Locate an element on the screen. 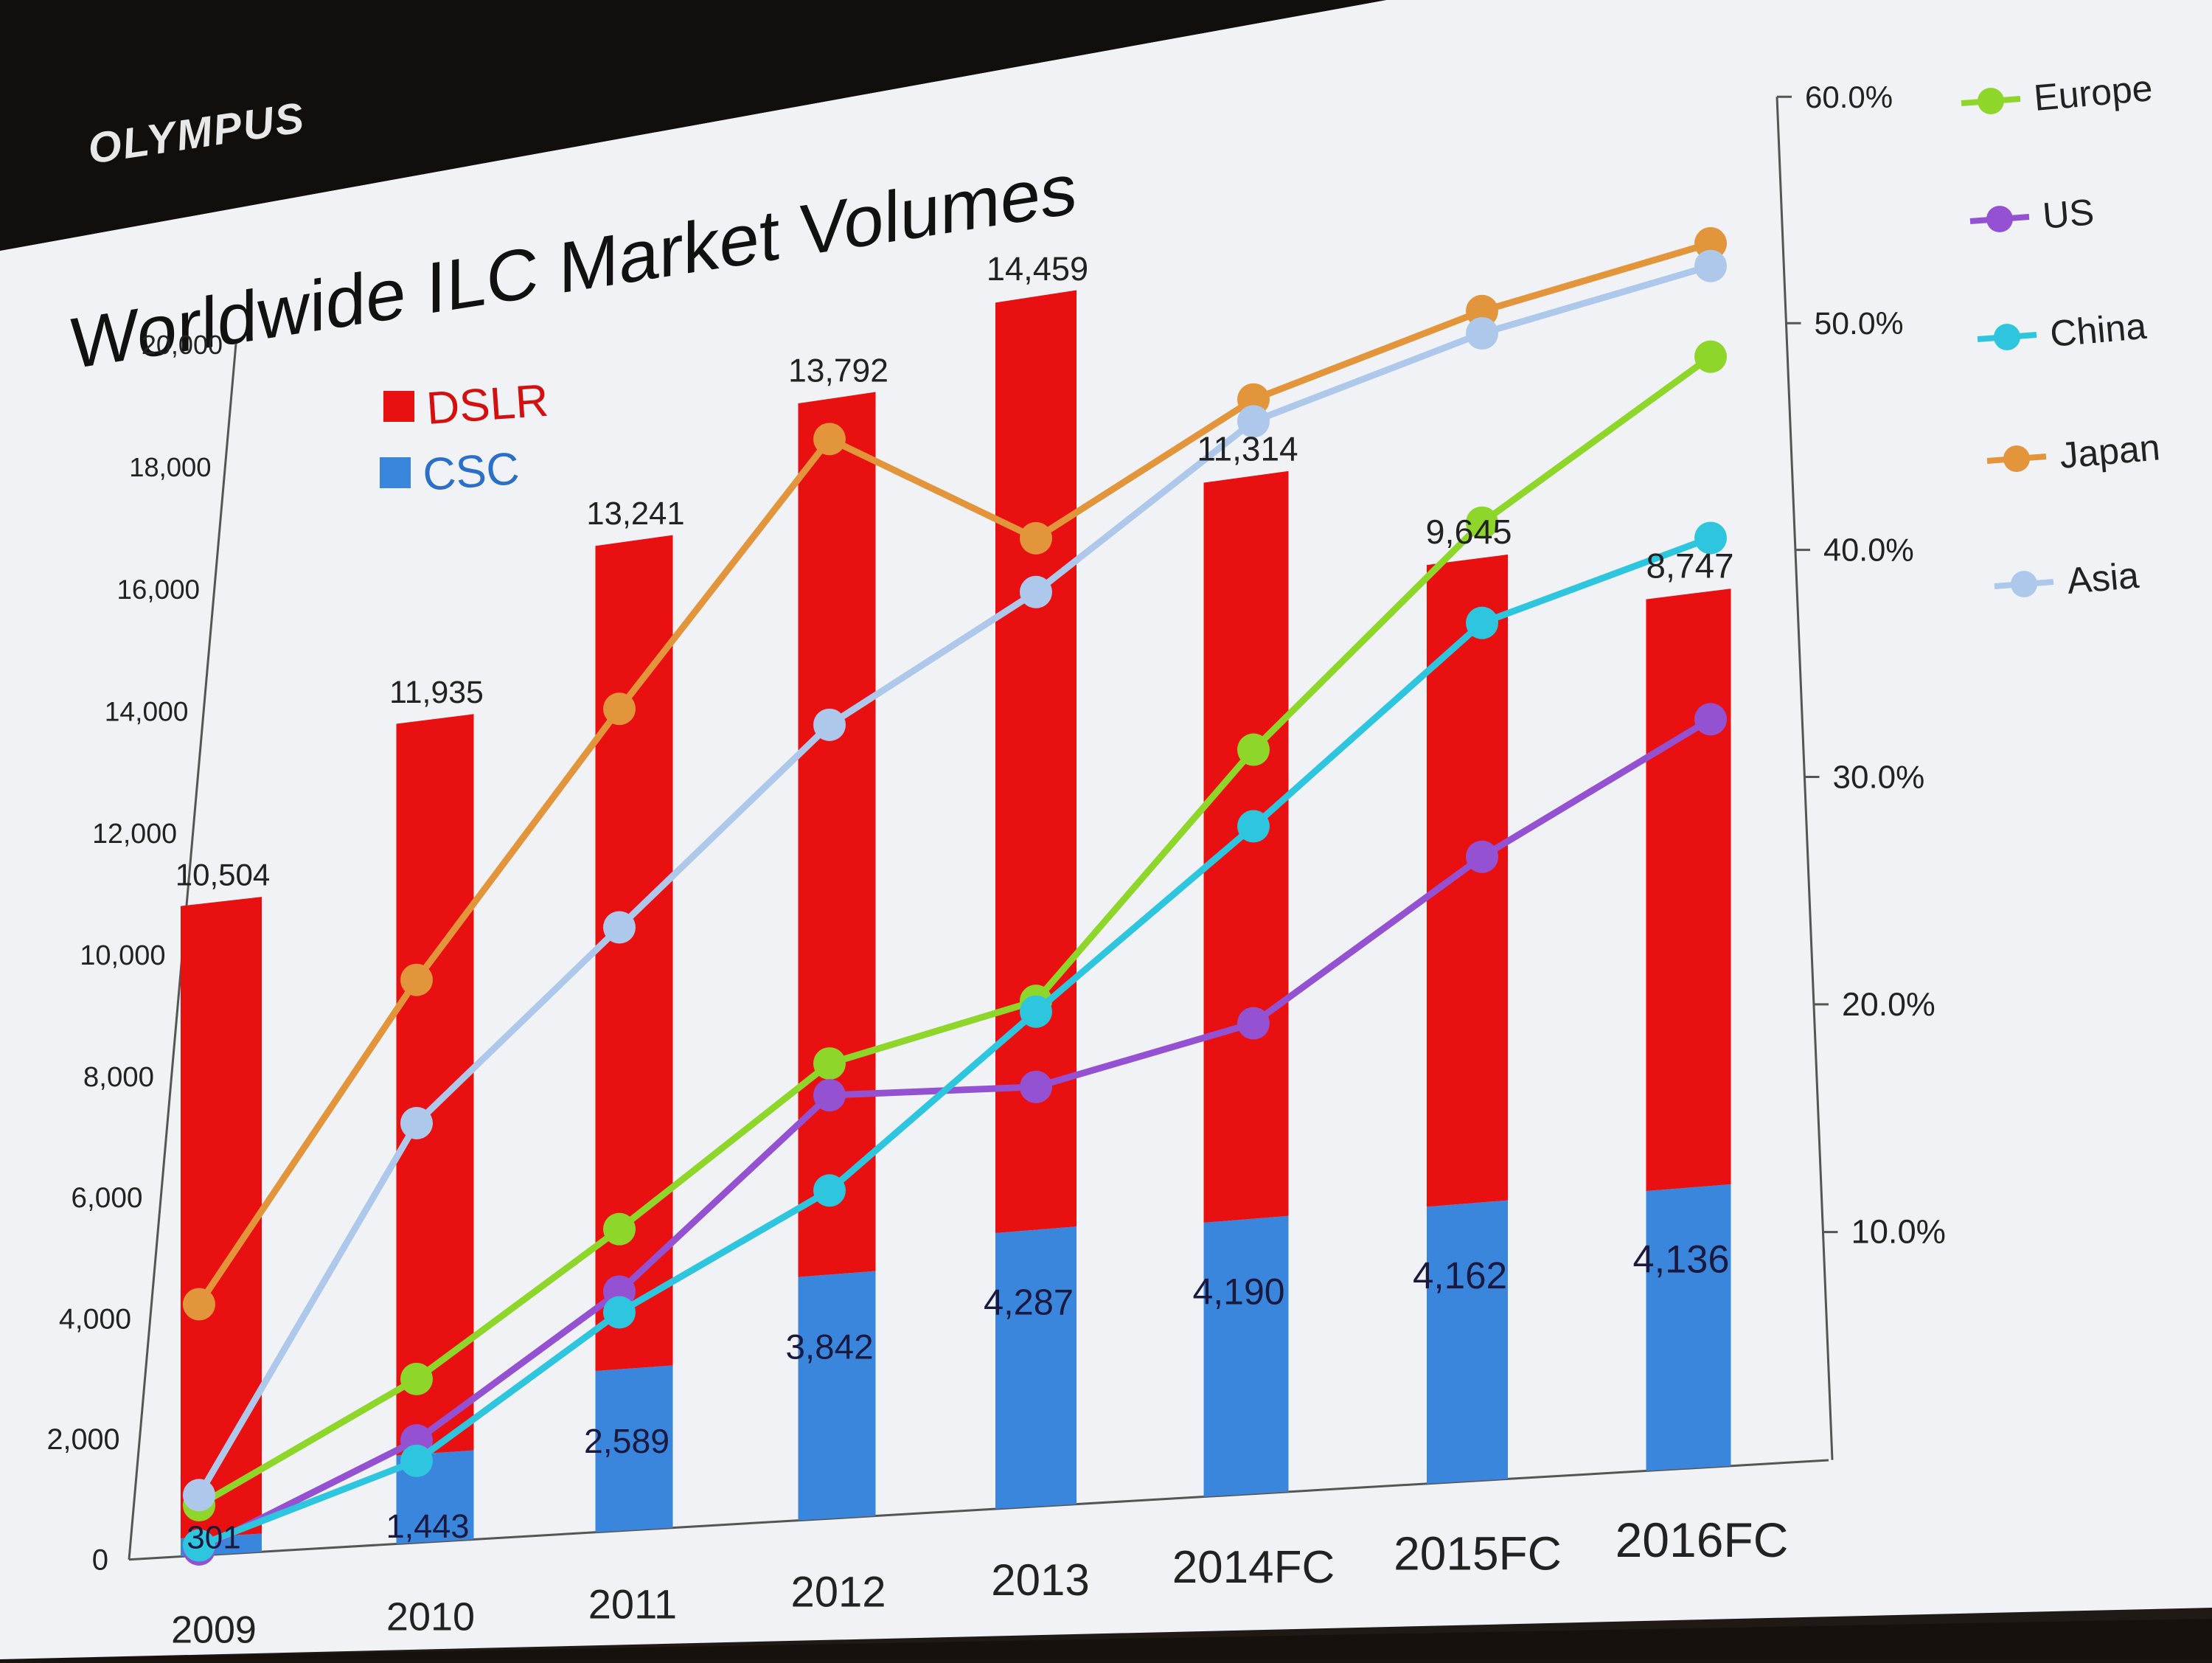 The height and width of the screenshot is (1663, 2212). y-tick-label: 12,000 is located at coordinates (134, 833).